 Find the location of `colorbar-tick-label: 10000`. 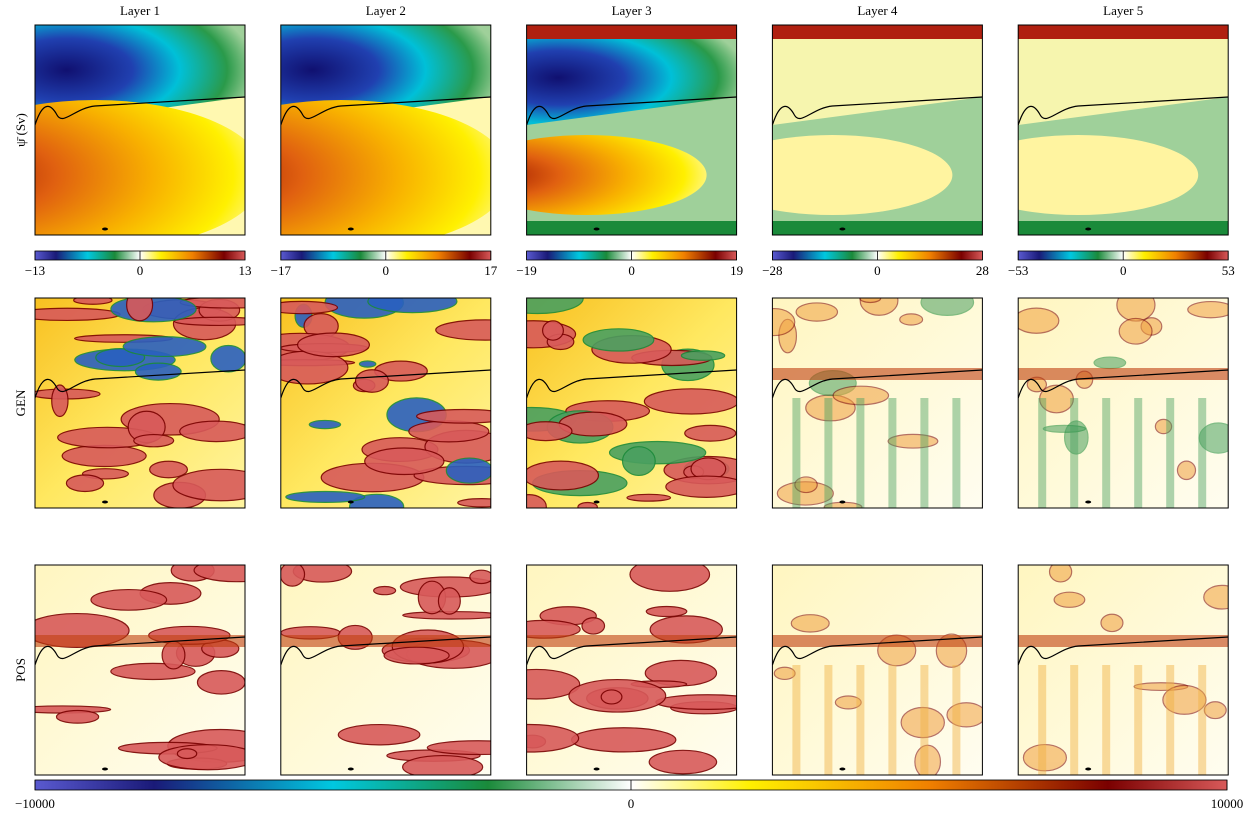

colorbar-tick-label: 10000 is located at coordinates (1227, 803).